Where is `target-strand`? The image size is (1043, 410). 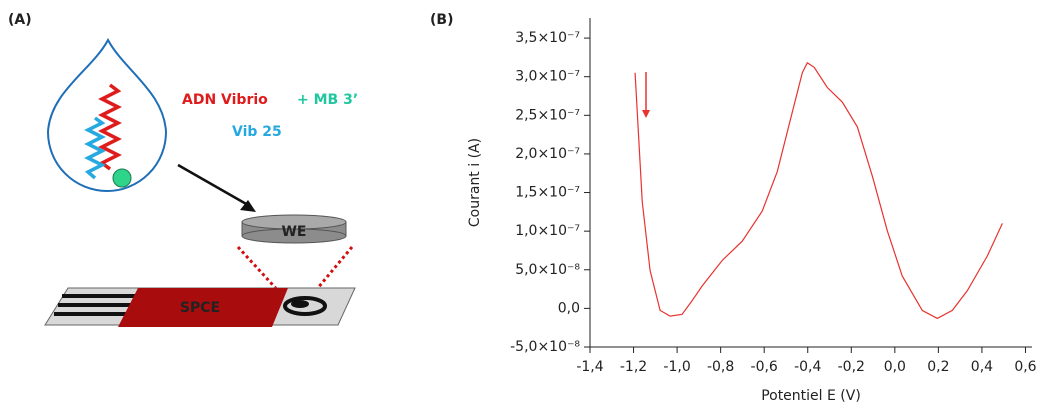
target-strand is located at coordinates (110, 127).